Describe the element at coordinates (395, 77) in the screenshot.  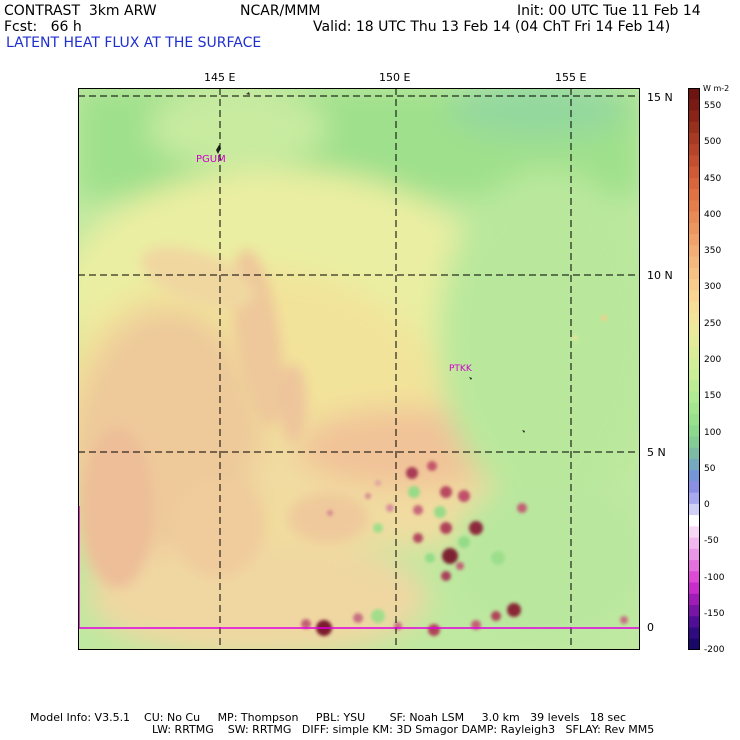
I see `lon-label-150: 150 E` at that location.